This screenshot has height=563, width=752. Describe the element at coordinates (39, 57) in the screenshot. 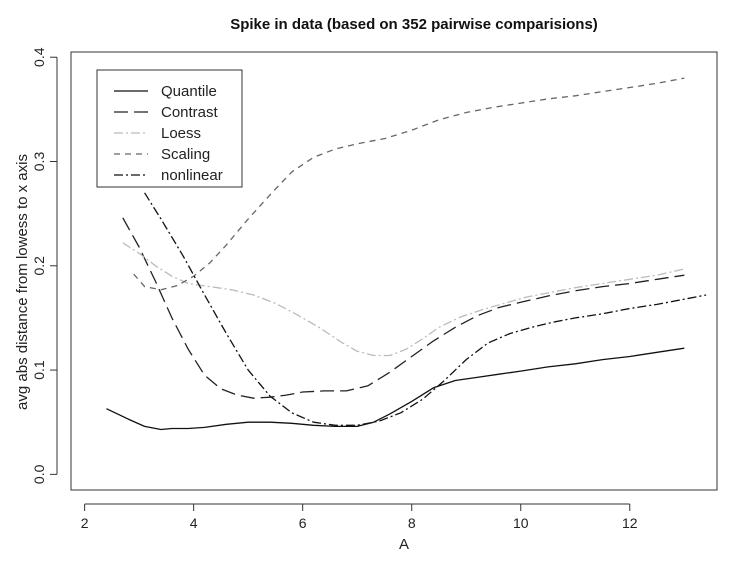

I see `y-tick-label: 0.4` at that location.